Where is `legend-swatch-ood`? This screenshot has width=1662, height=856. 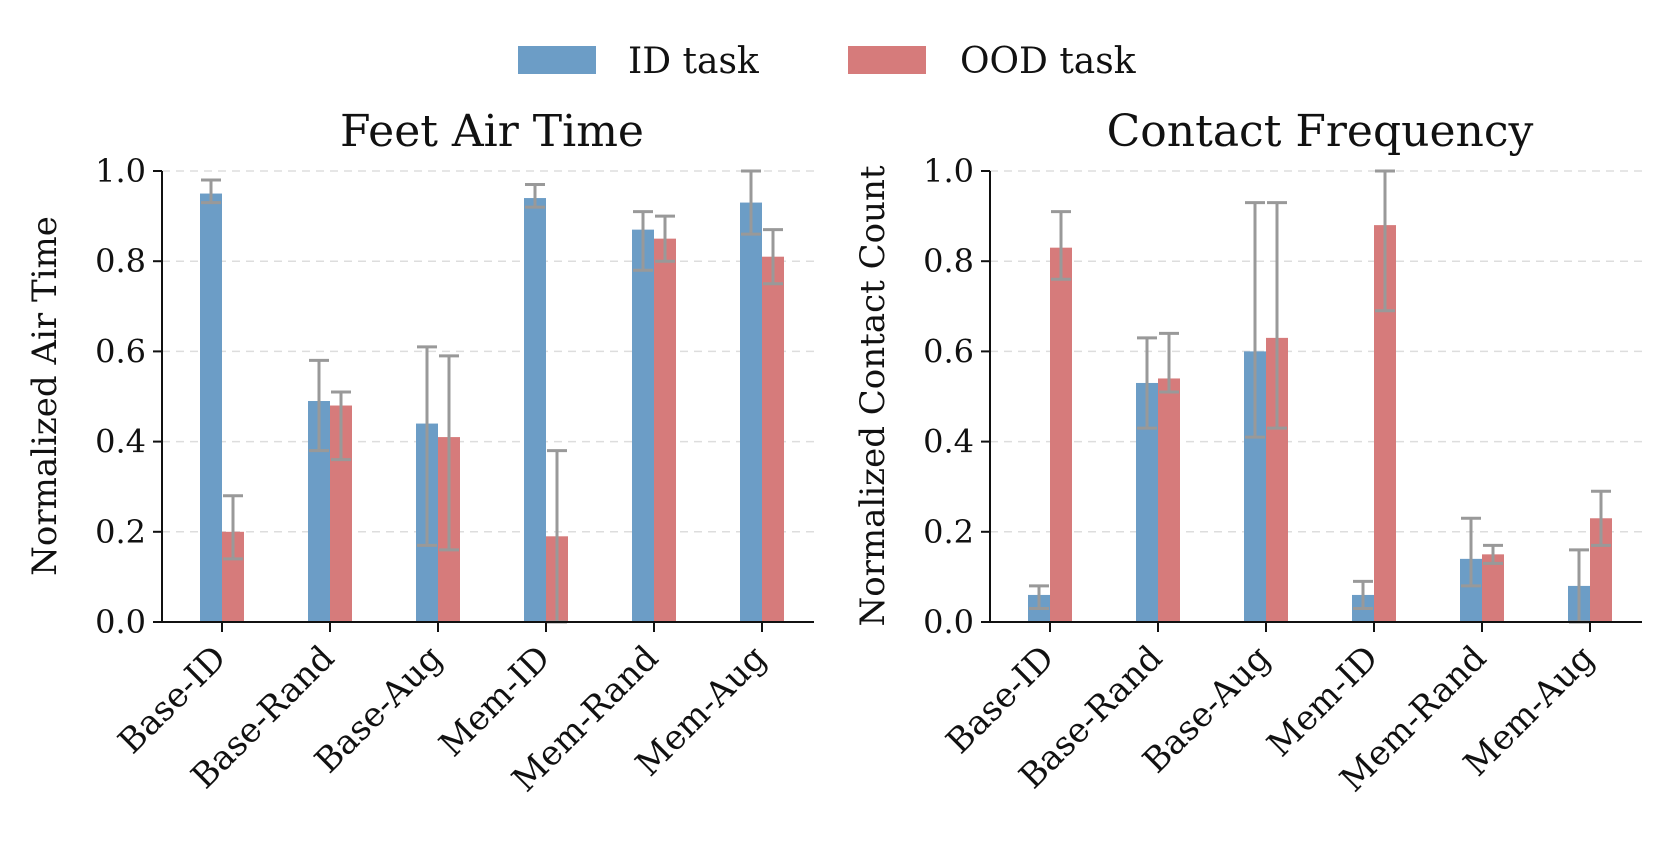
legend-swatch-ood is located at coordinates (887, 60).